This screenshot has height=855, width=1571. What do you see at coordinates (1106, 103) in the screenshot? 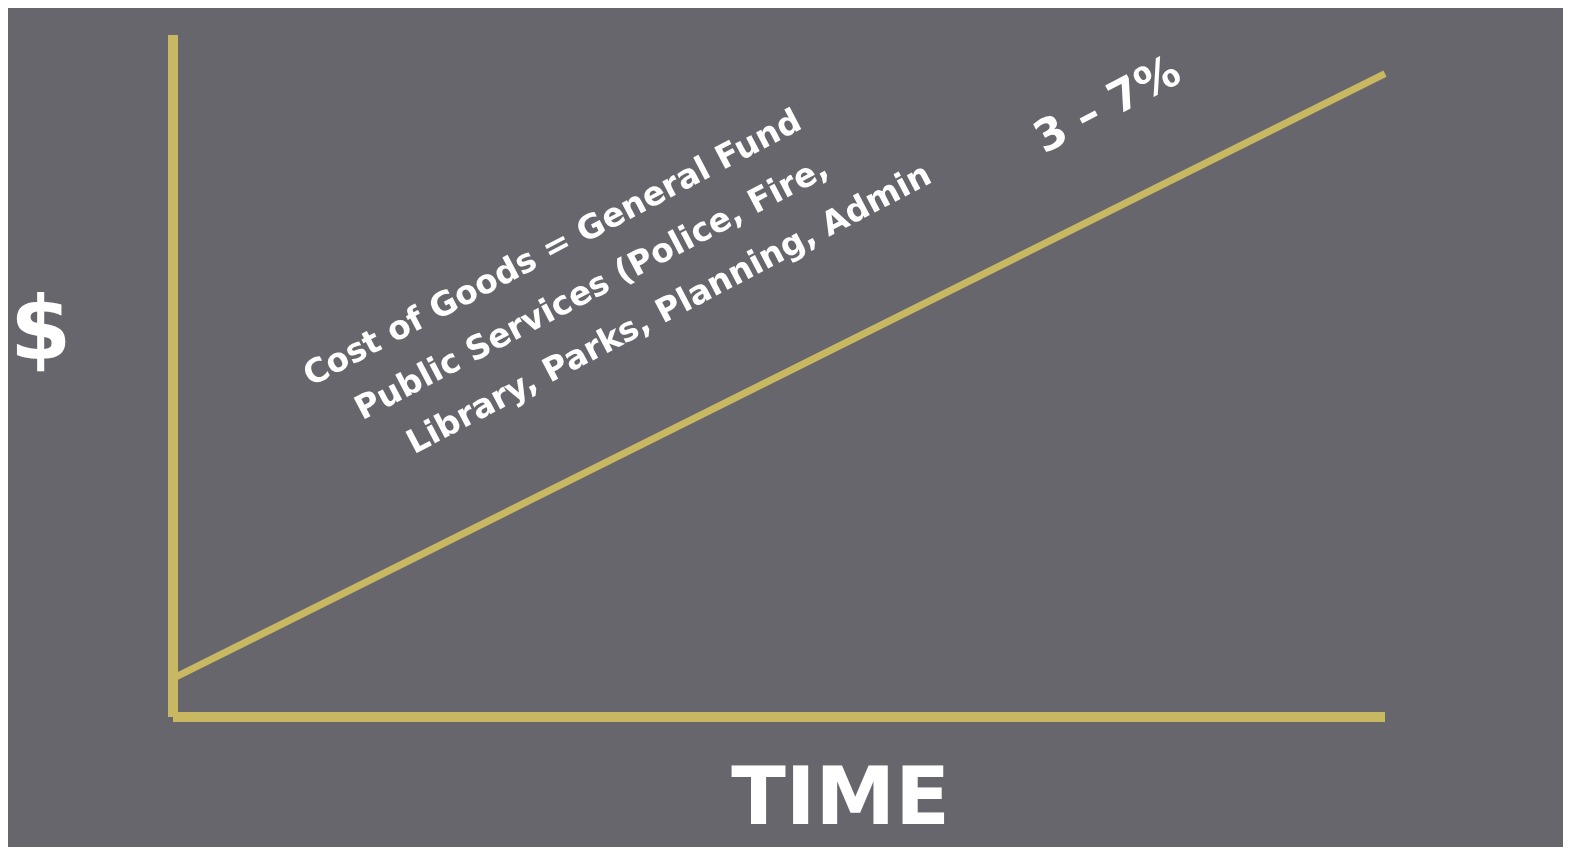
I see `annotation: 3 – 7%` at bounding box center [1106, 103].